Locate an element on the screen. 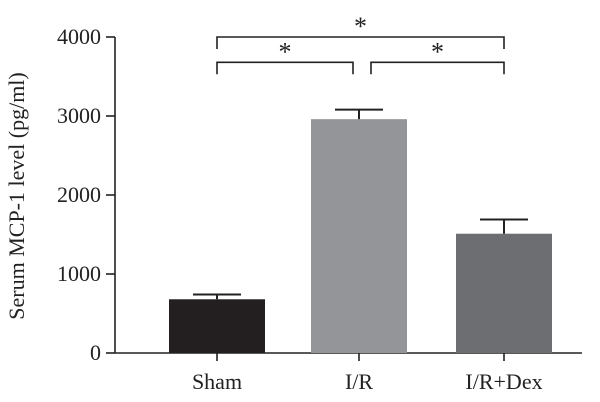 Image resolution: width=600 pixels, height=402 pixels. y-tick-labels: 0 1000 2000 3000 4000 is located at coordinates (79, 194).